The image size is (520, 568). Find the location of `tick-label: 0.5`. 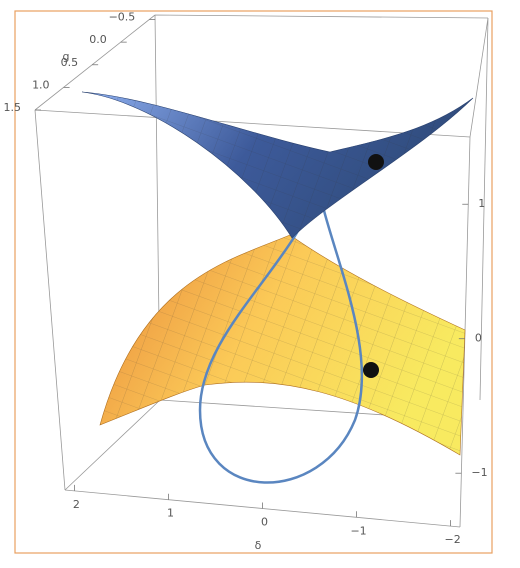

tick-label: 0.5 is located at coordinates (70, 62).